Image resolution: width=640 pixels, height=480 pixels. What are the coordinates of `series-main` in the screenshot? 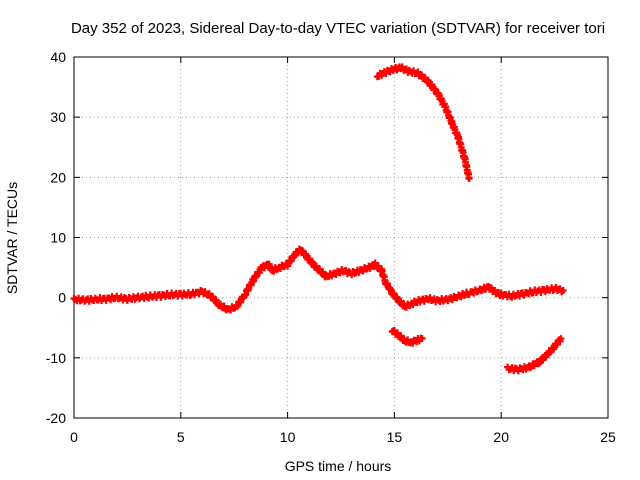 It's located at (318, 279).